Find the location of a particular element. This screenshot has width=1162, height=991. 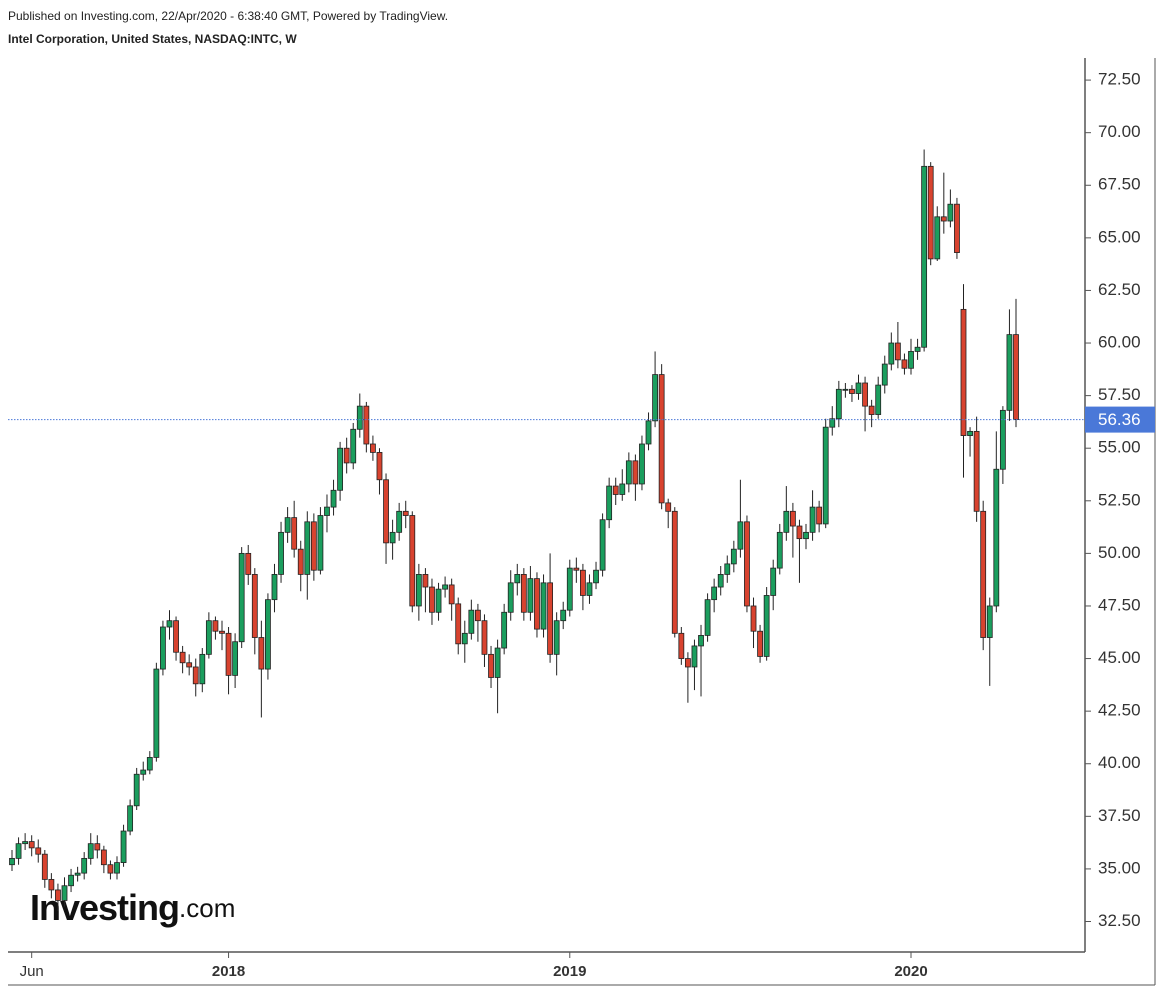

y-tick-label: 42.50 is located at coordinates (1119, 710).